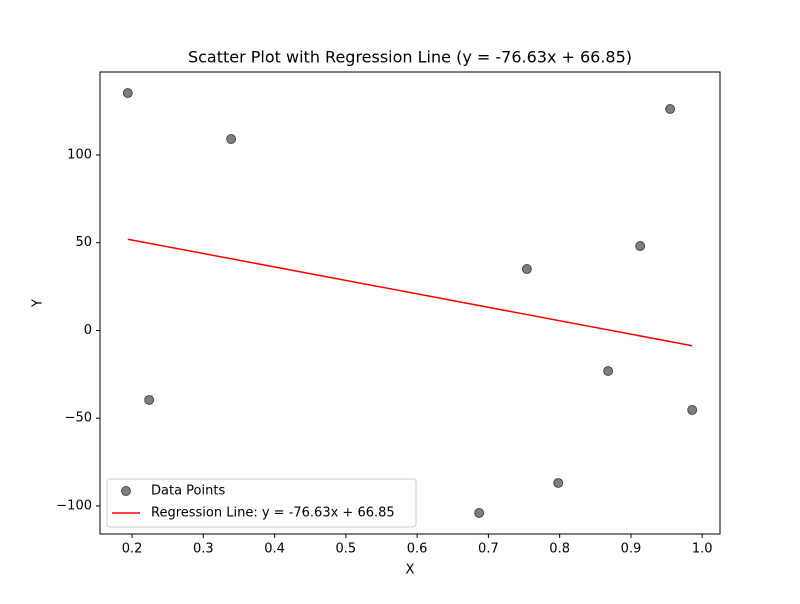  Describe the element at coordinates (79, 154) in the screenshot. I see `y-tick-label: 100` at that location.